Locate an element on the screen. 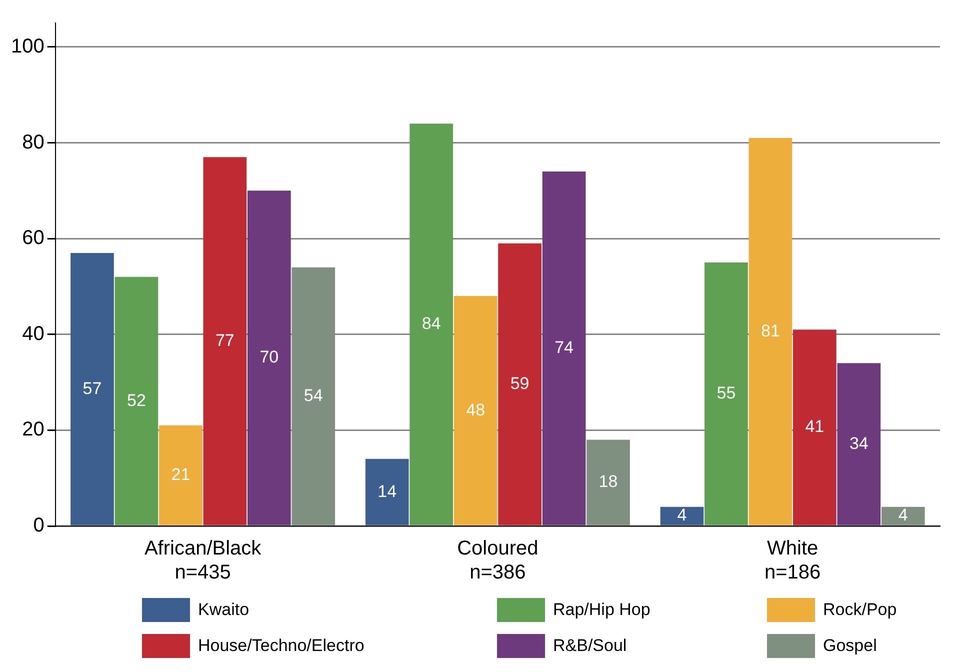 This screenshot has height=672, width=953. data-label: 34 is located at coordinates (858, 443).